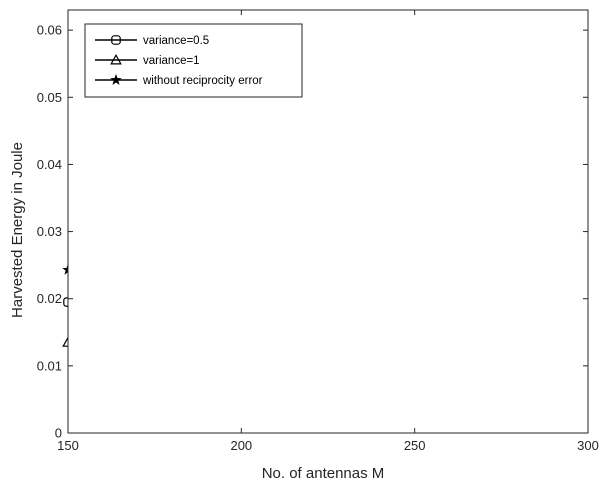  What do you see at coordinates (49, 30) in the screenshot?
I see `y-tick-label: 0.06` at bounding box center [49, 30].